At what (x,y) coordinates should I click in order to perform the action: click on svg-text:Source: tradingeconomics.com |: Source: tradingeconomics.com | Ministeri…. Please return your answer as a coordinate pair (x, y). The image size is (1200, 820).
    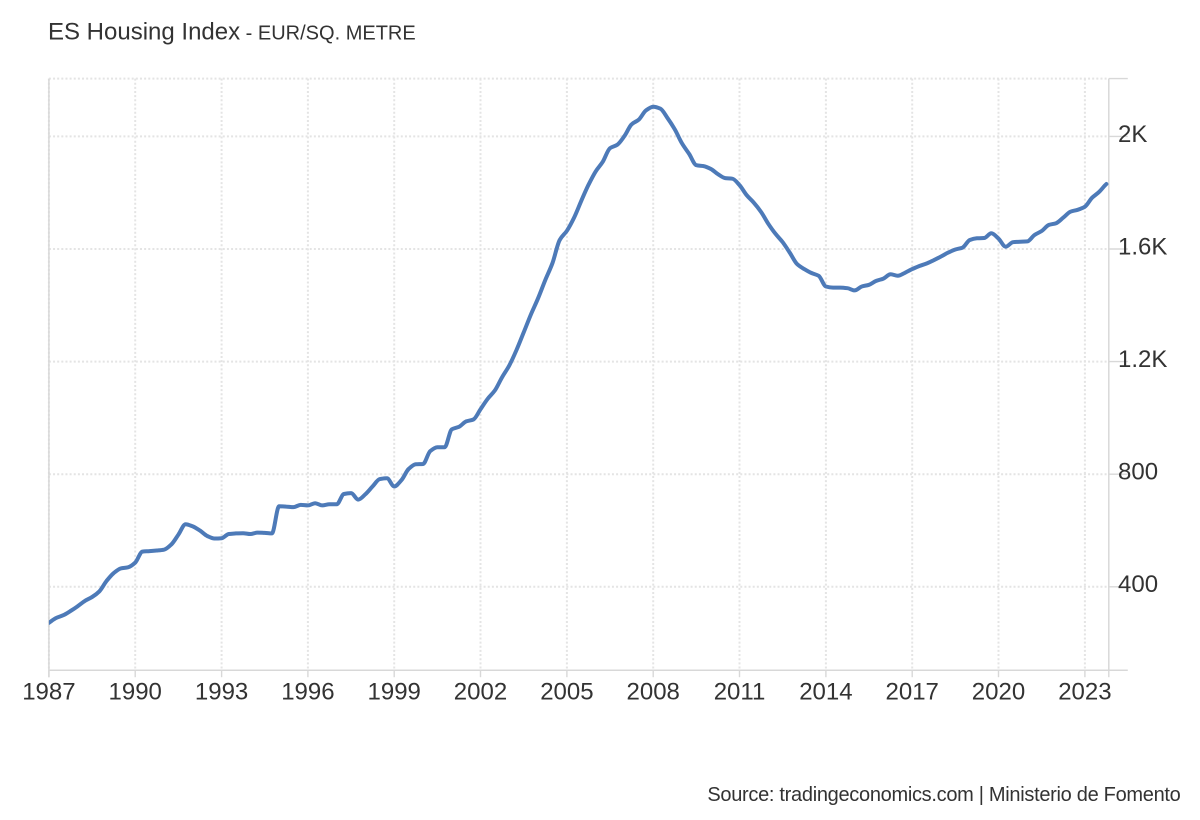
    Looking at the image, I should click on (943, 795).